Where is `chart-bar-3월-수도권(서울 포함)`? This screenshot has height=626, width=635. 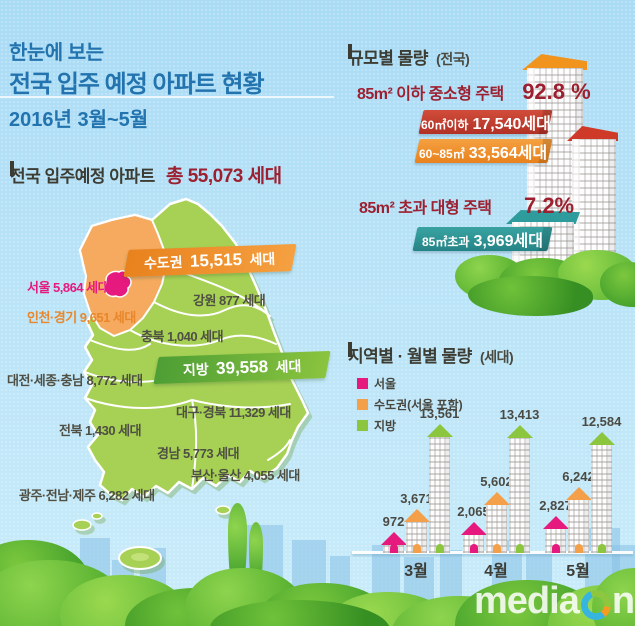
chart-bar-3월-수도권(서울 포함) is located at coordinates (416, 531).